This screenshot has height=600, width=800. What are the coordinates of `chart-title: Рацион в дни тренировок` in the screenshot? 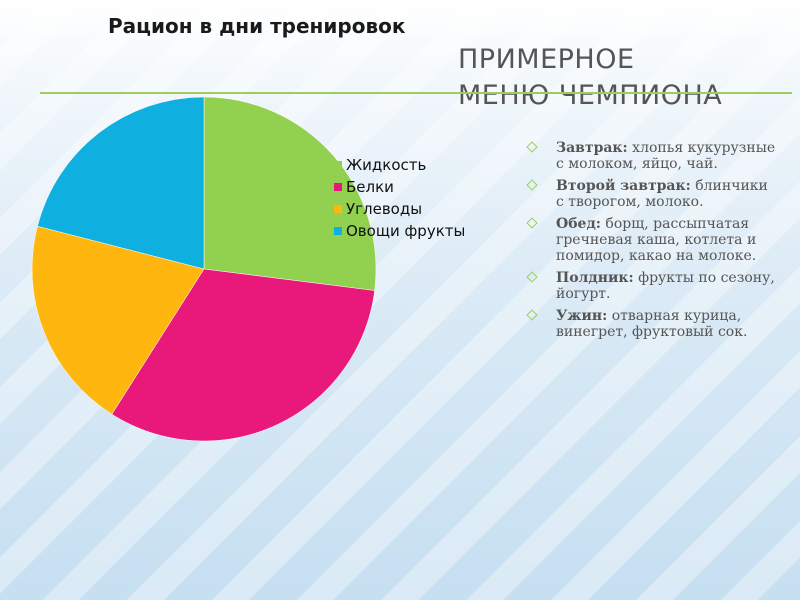 It's located at (257, 26).